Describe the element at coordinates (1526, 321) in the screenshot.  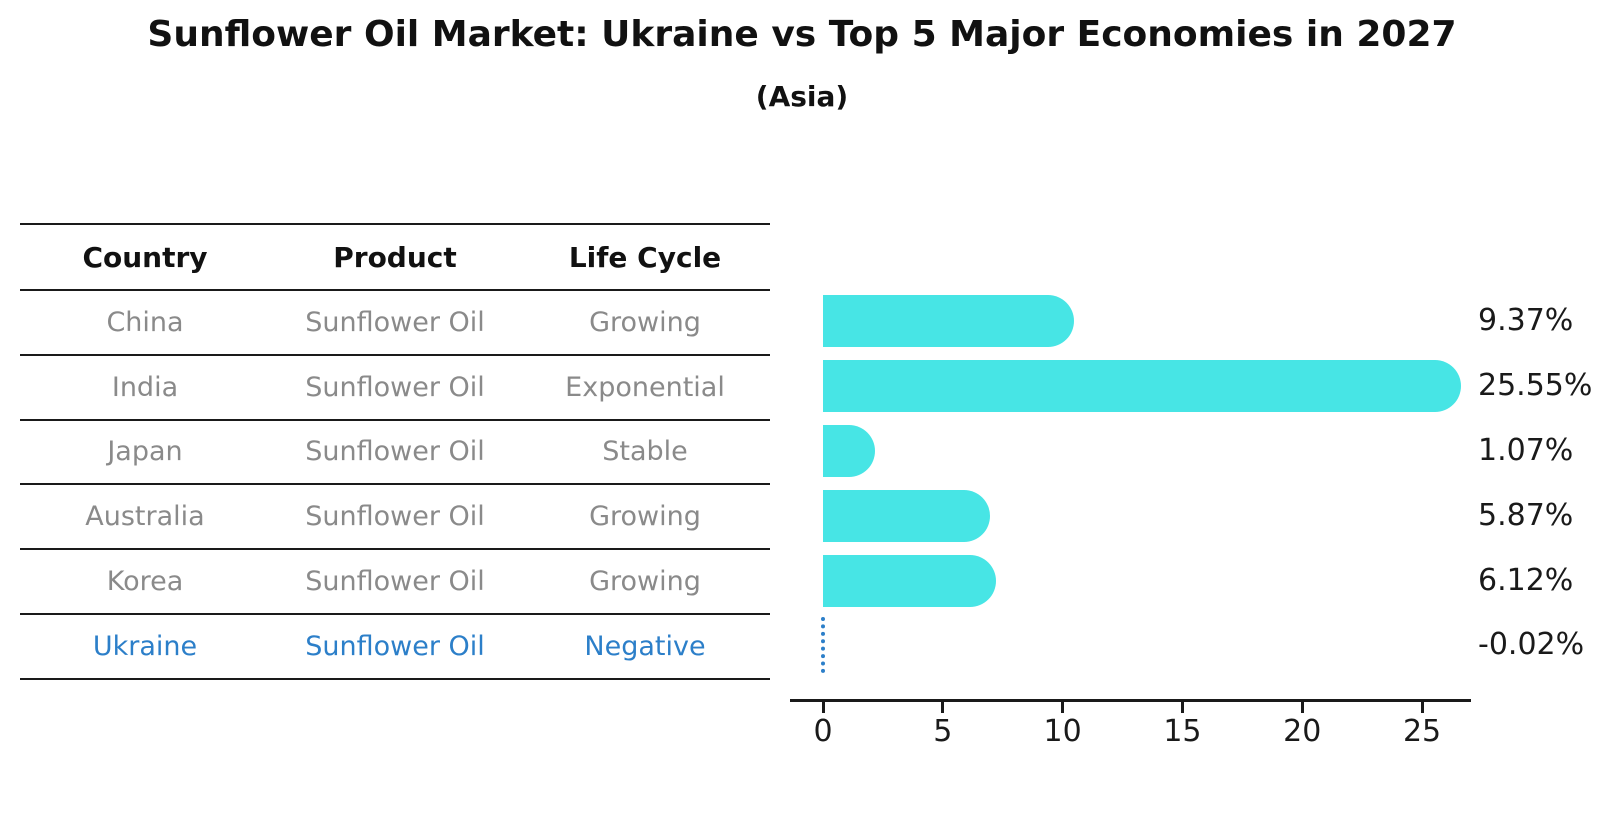
I see `value-label-china: 9.37%` at that location.